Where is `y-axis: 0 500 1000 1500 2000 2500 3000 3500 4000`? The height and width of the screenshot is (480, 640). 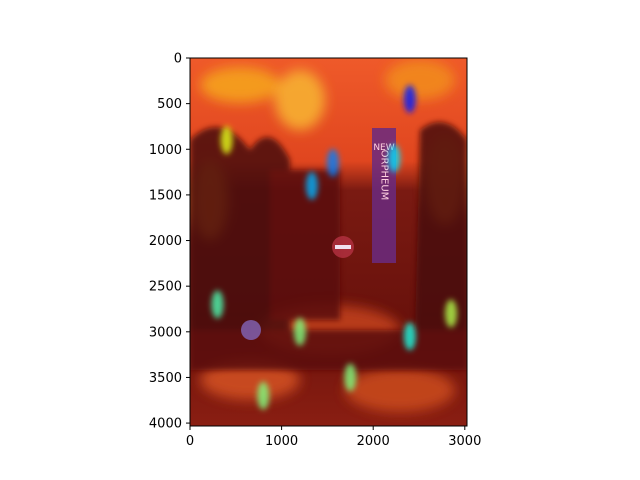 y-axis: 0 500 1000 1500 2000 2500 3000 3500 4000 is located at coordinates (169, 242).